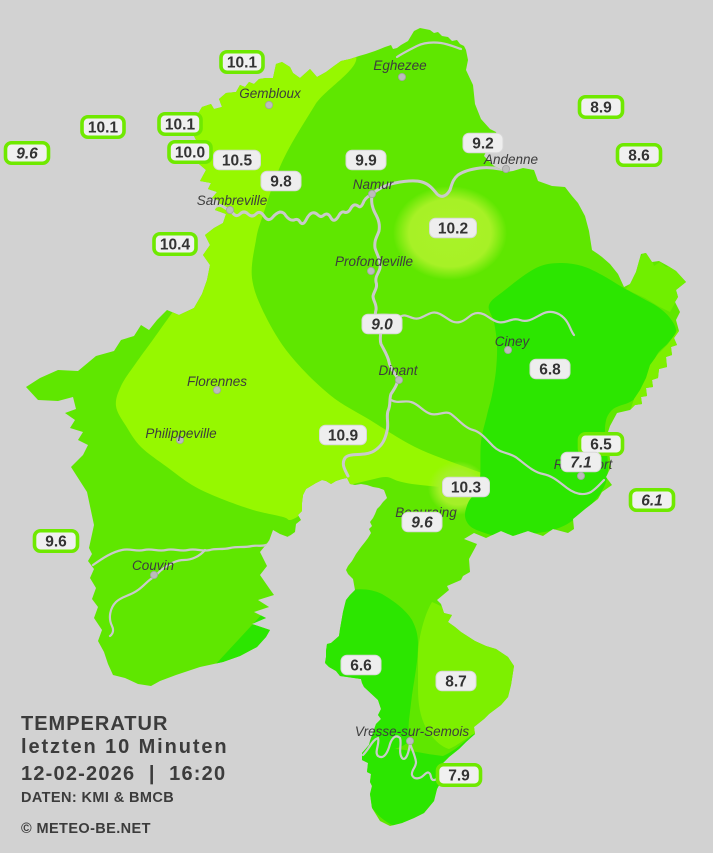  Describe the element at coordinates (398, 370) in the screenshot. I see `svg-text: Dinant` at that location.